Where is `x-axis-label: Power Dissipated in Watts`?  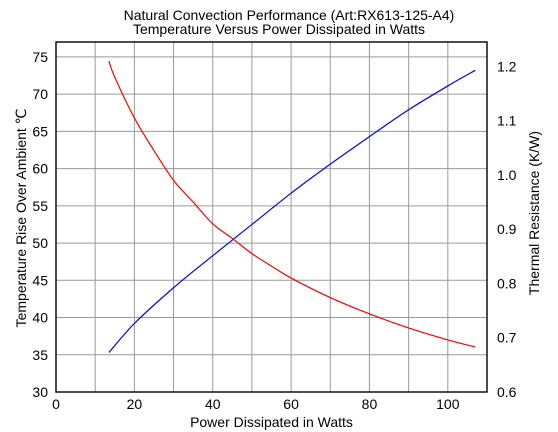 x-axis-label: Power Dissipated in Watts is located at coordinates (271, 422).